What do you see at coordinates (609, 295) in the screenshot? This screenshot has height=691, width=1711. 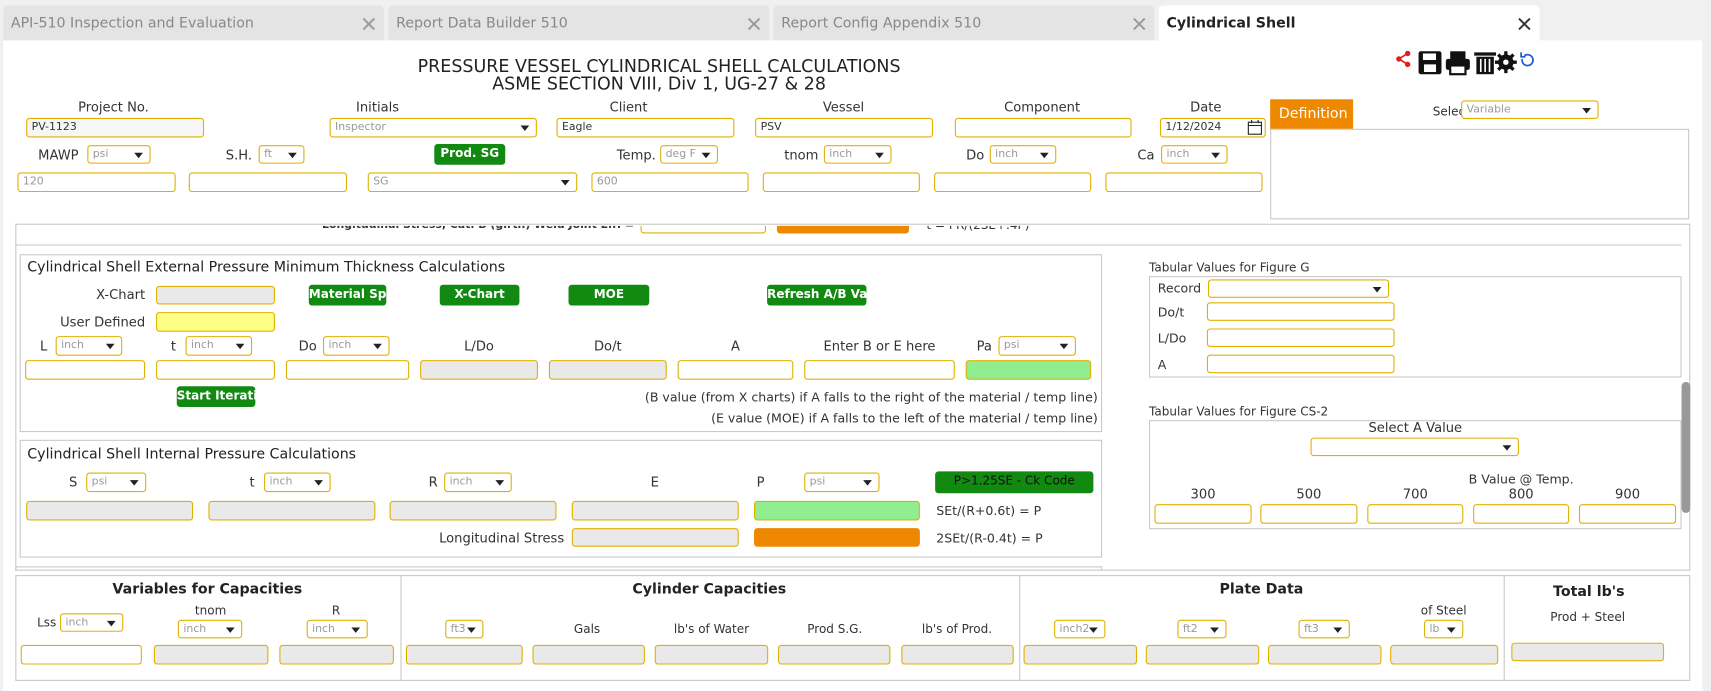 I see `button: MOE` at bounding box center [609, 295].